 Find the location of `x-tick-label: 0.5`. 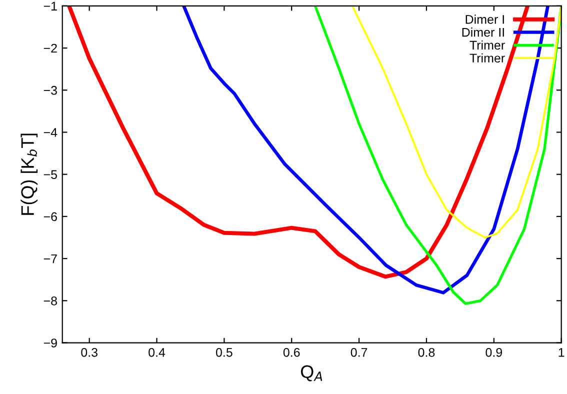

x-tick-label: 0.5 is located at coordinates (224, 352).